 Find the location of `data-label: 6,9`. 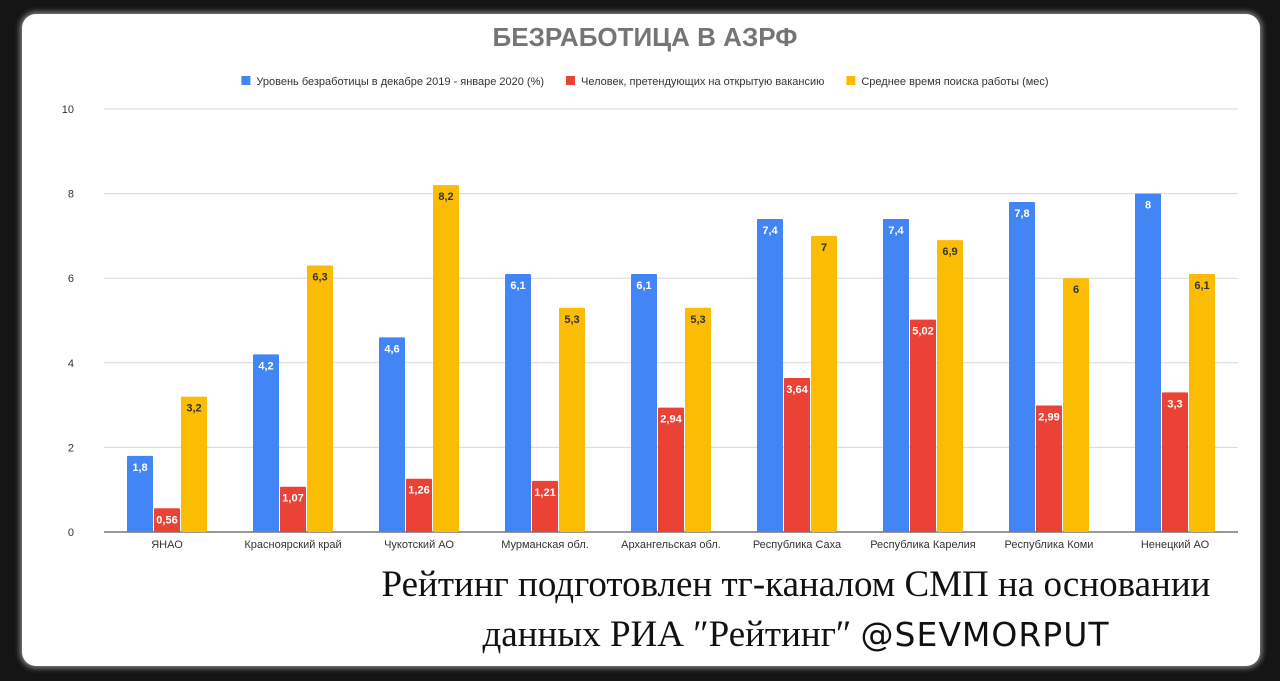

data-label: 6,9 is located at coordinates (949, 252).